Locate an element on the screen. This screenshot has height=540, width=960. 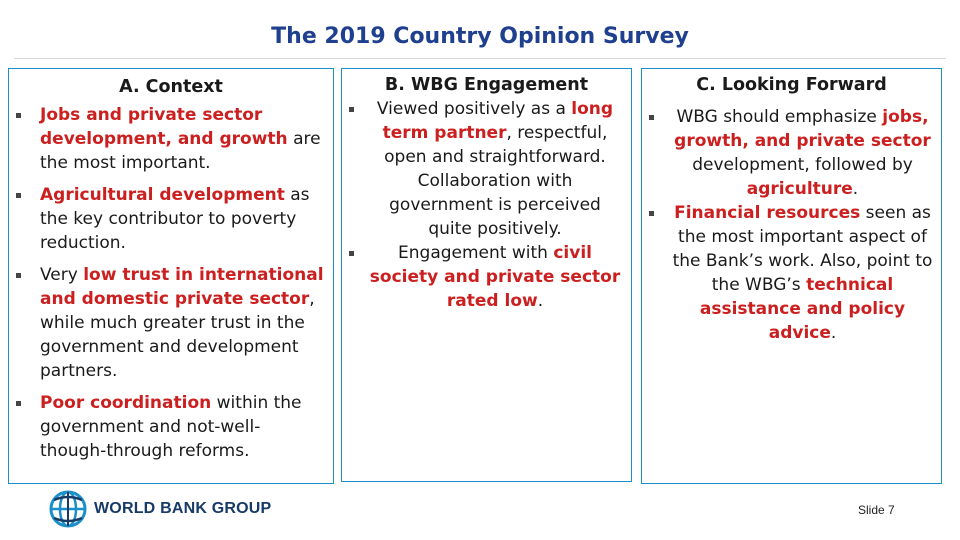
slide-number: Slide 7 is located at coordinates (876, 510).